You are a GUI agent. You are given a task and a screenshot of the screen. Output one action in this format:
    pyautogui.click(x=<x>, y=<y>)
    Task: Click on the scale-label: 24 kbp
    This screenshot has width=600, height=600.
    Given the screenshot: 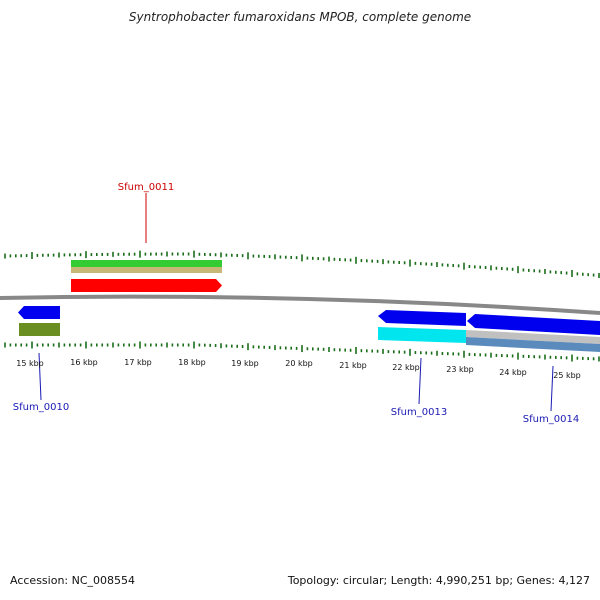 What is the action you would take?
    pyautogui.click(x=513, y=372)
    